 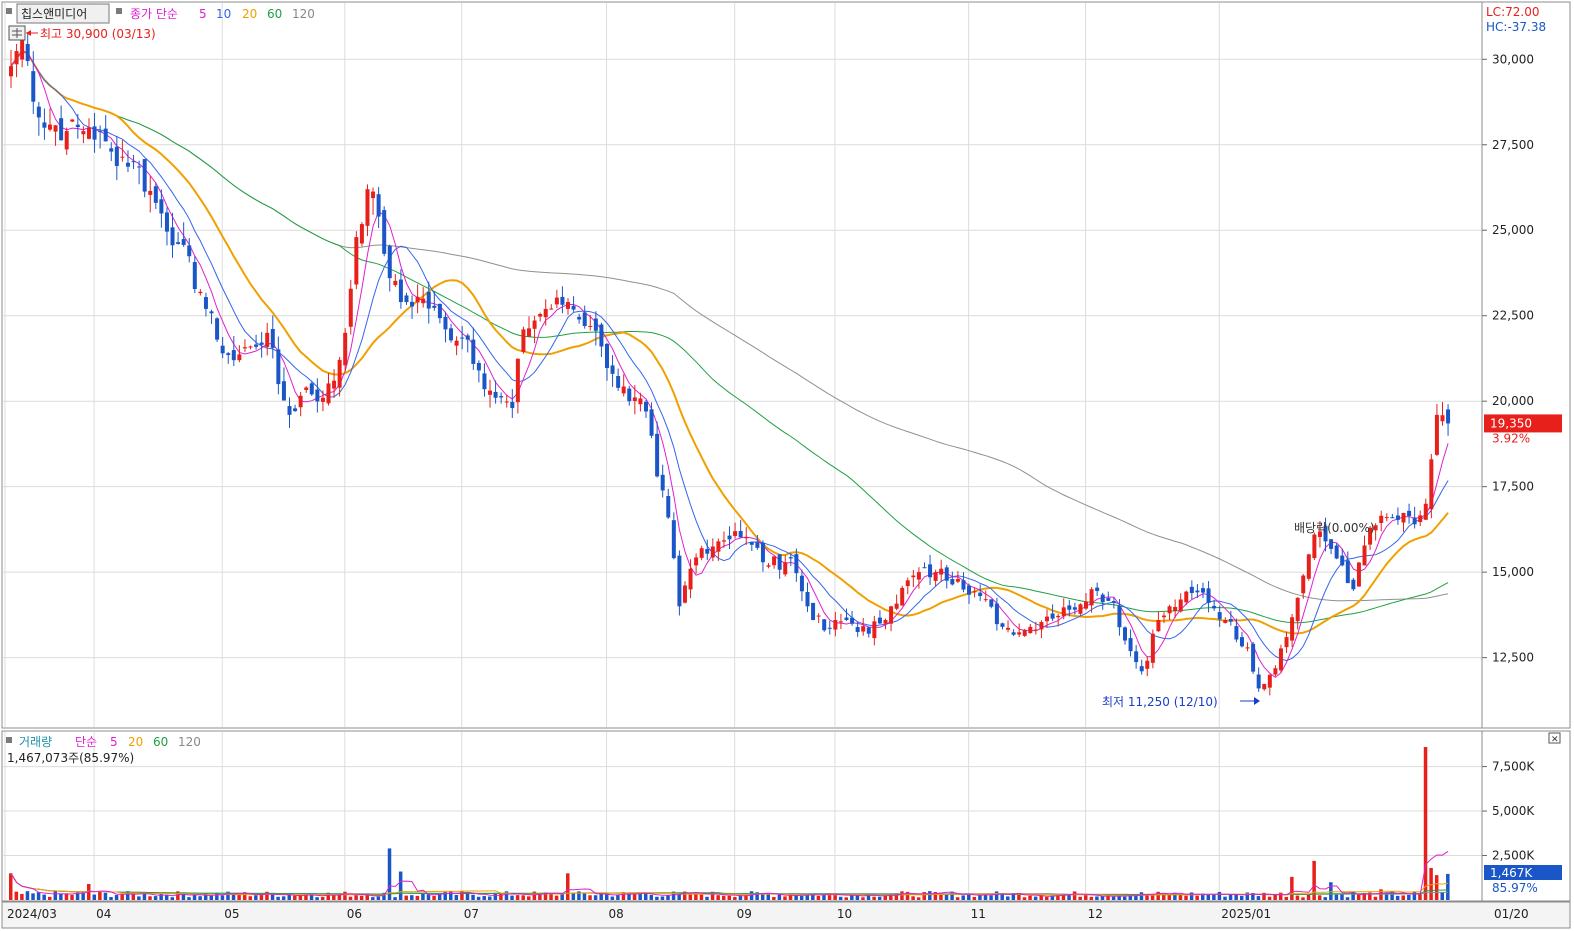 I want to click on volume-ma-120: 120, so click(x=189, y=742).